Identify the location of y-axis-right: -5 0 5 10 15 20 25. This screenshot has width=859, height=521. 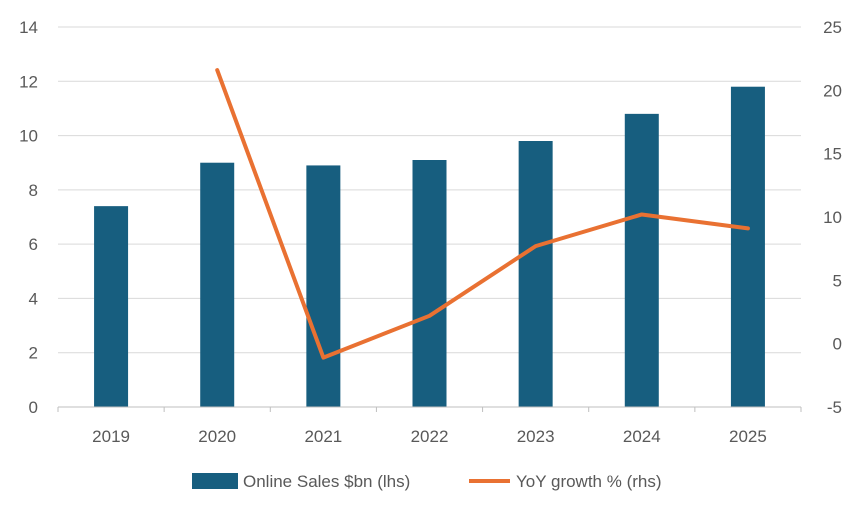
(832, 217).